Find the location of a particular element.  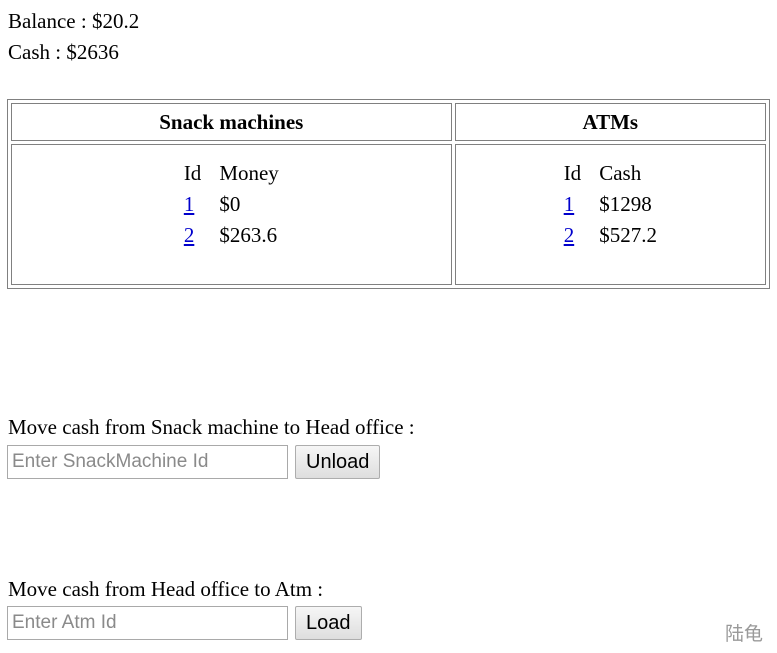

unload-button: Unload is located at coordinates (338, 462).